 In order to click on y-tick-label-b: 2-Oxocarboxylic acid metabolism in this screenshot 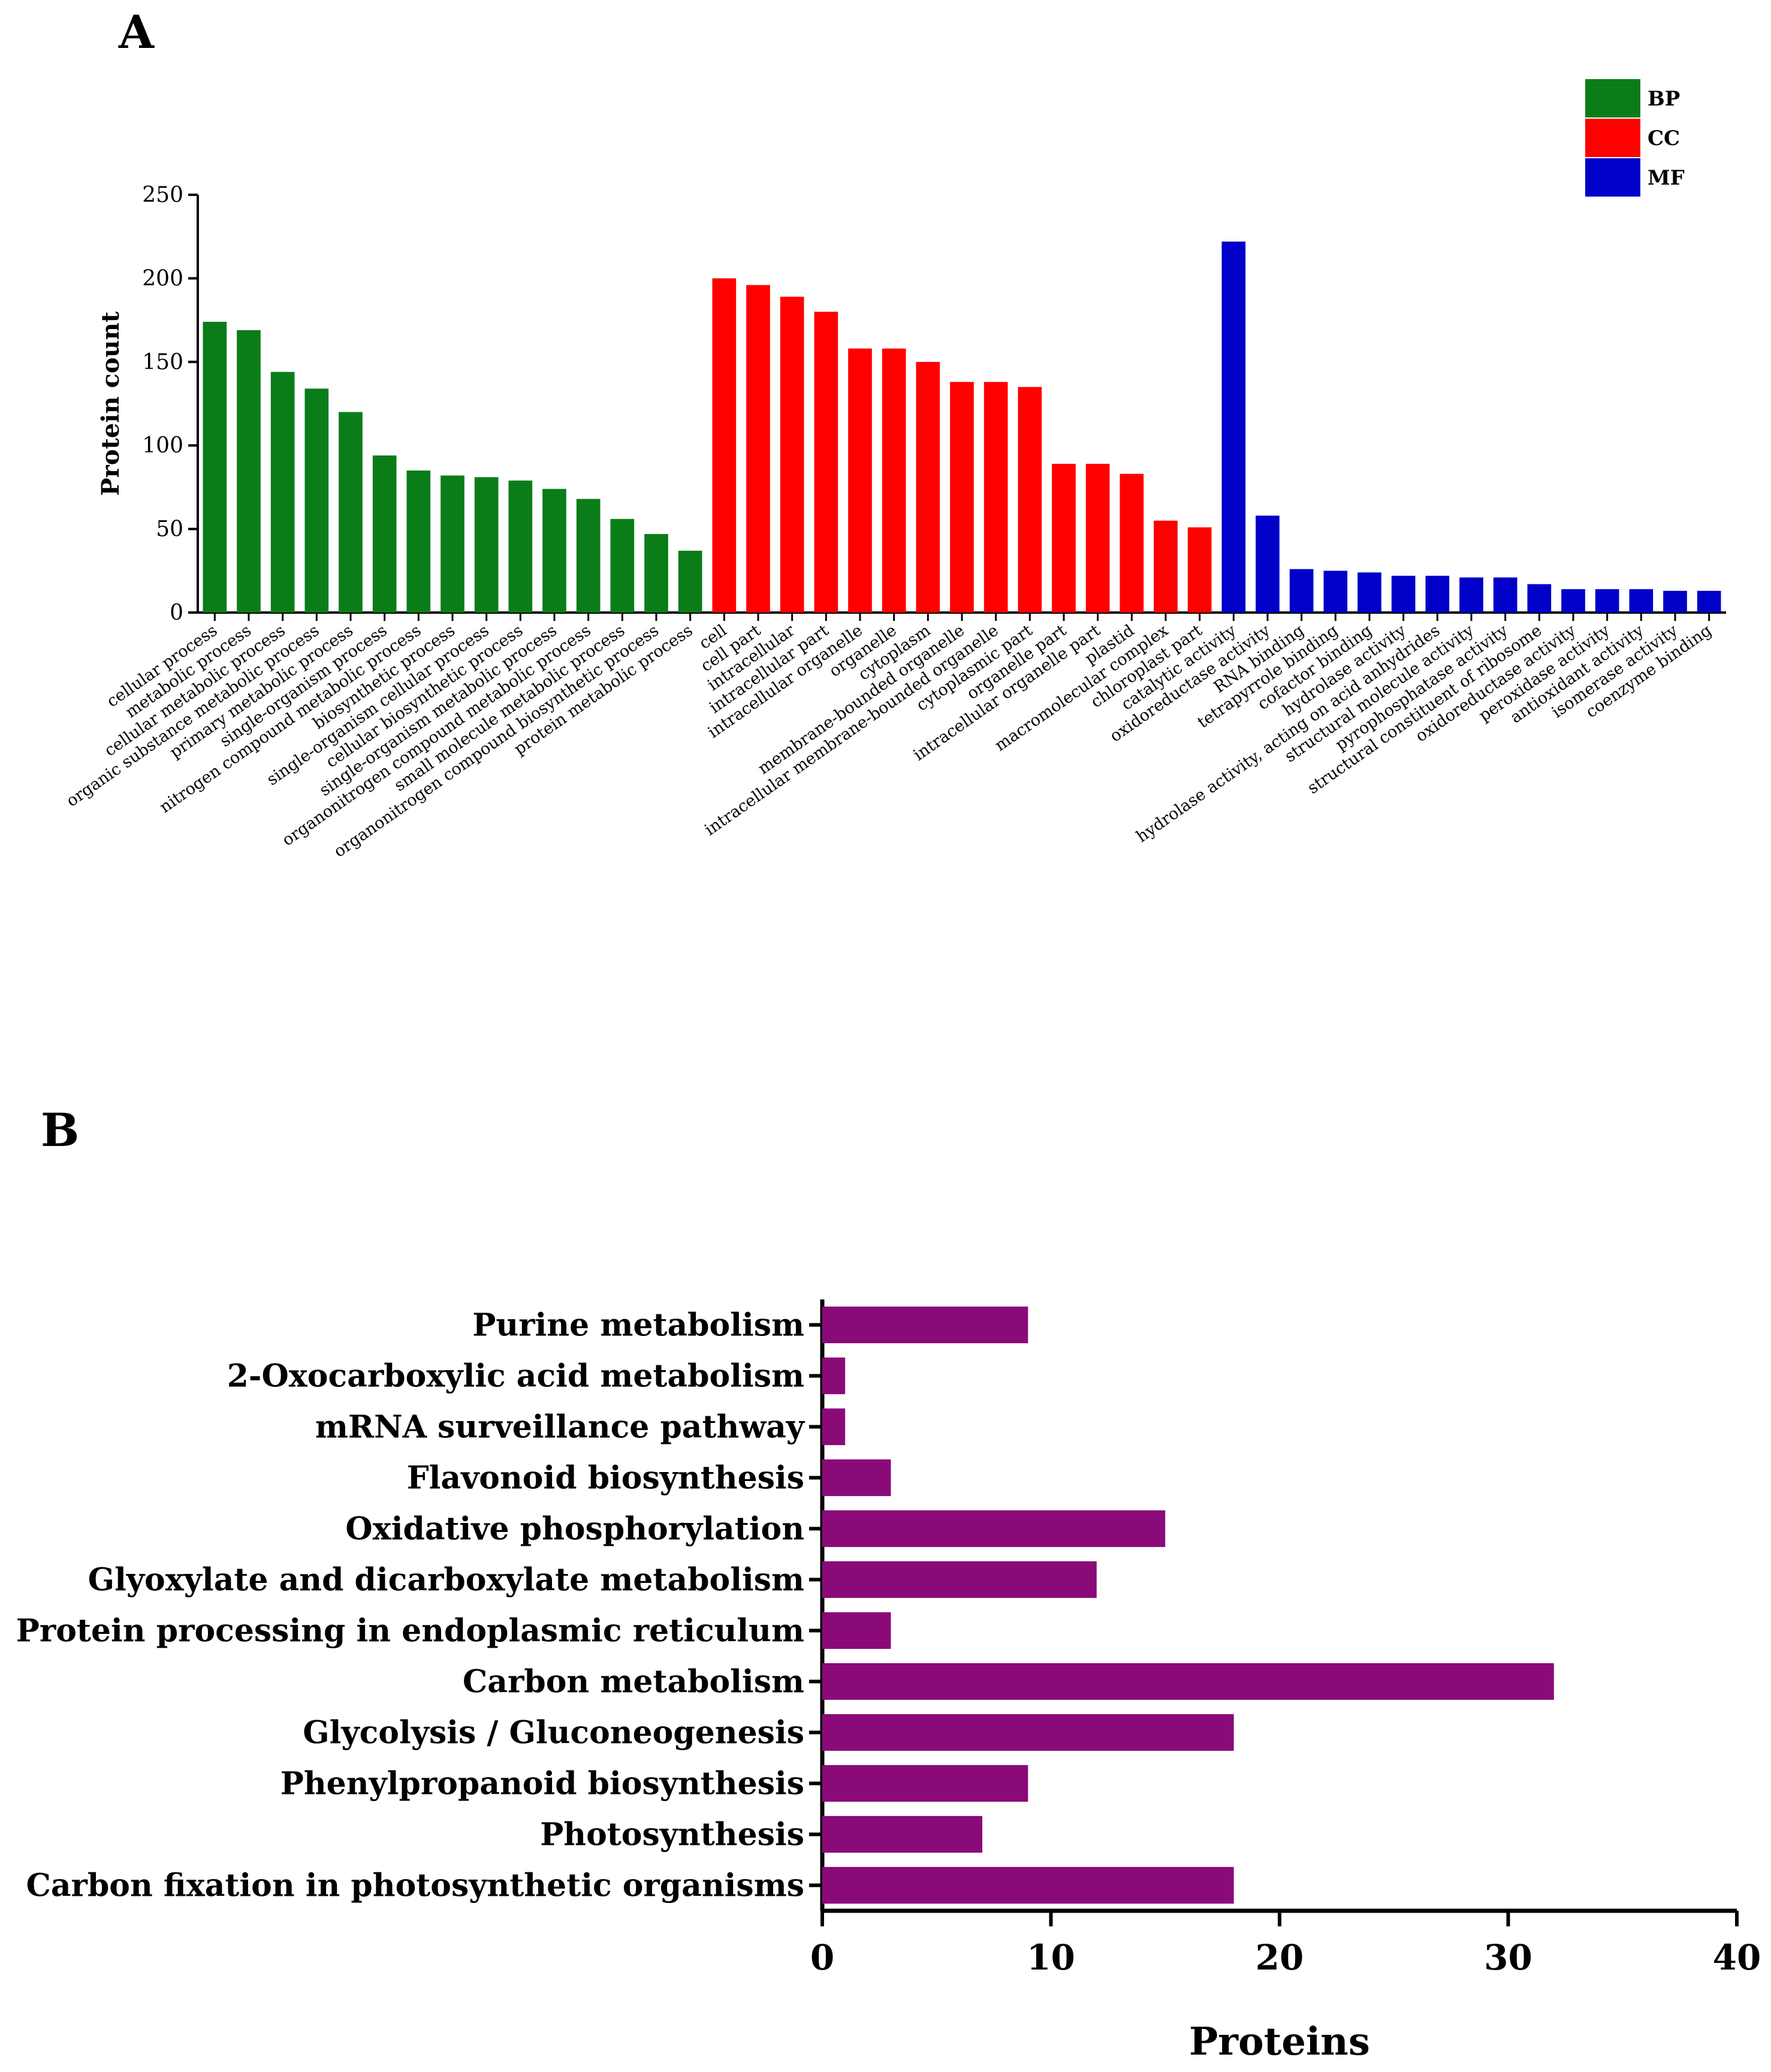, I will do `click(515, 1377)`.